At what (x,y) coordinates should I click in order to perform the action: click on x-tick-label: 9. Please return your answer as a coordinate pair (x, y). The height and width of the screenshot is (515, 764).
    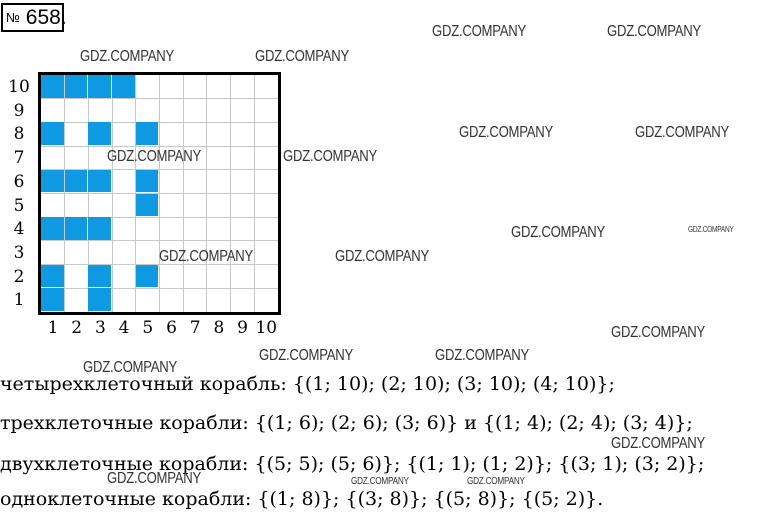
    Looking at the image, I should click on (242, 328).